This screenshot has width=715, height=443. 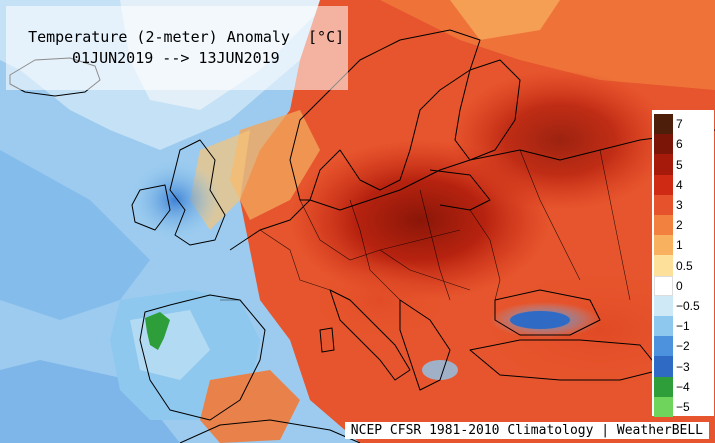 I want to click on legend-tick-label: −3, so click(x=683, y=366).